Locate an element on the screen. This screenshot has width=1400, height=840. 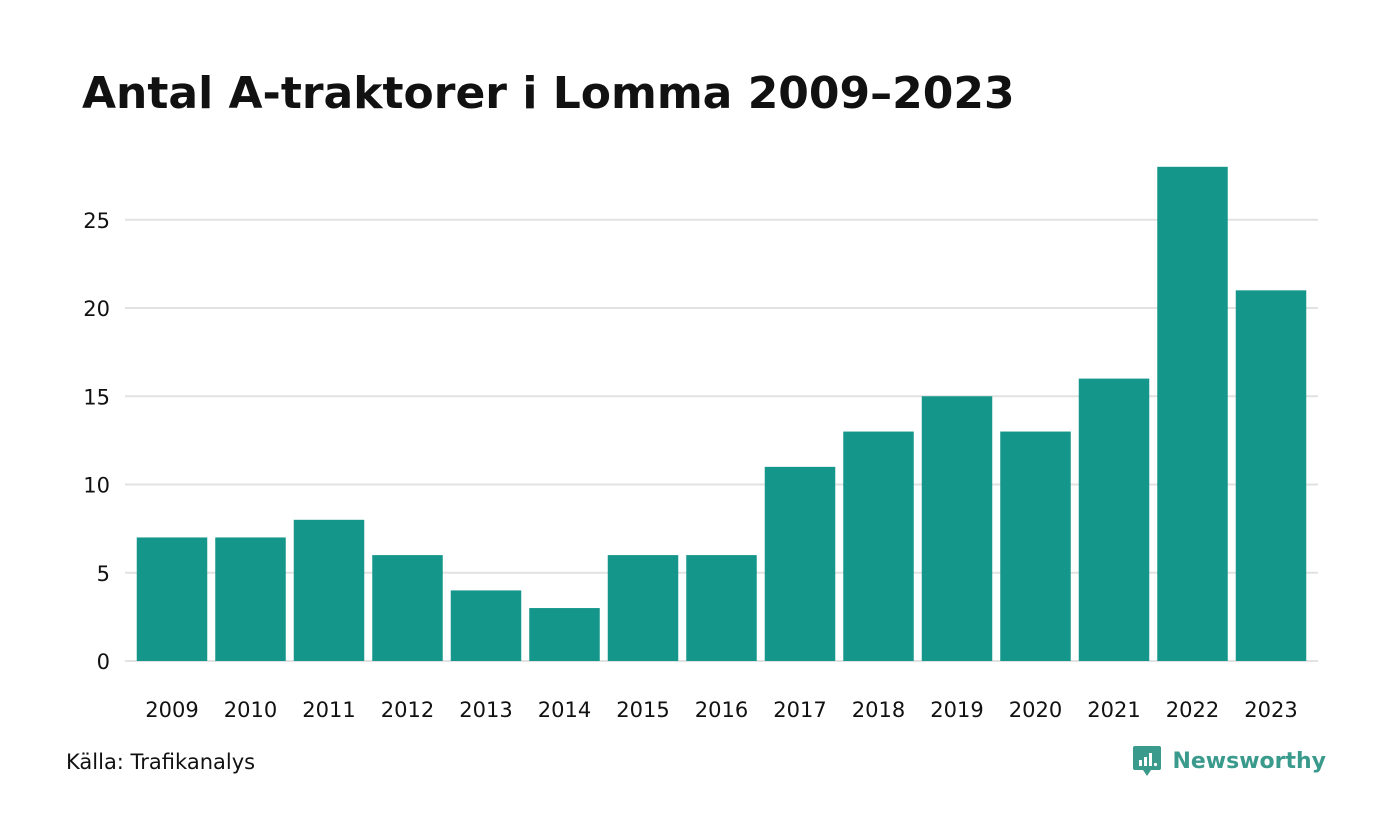
y-tick-label: 20 is located at coordinates (96, 309).